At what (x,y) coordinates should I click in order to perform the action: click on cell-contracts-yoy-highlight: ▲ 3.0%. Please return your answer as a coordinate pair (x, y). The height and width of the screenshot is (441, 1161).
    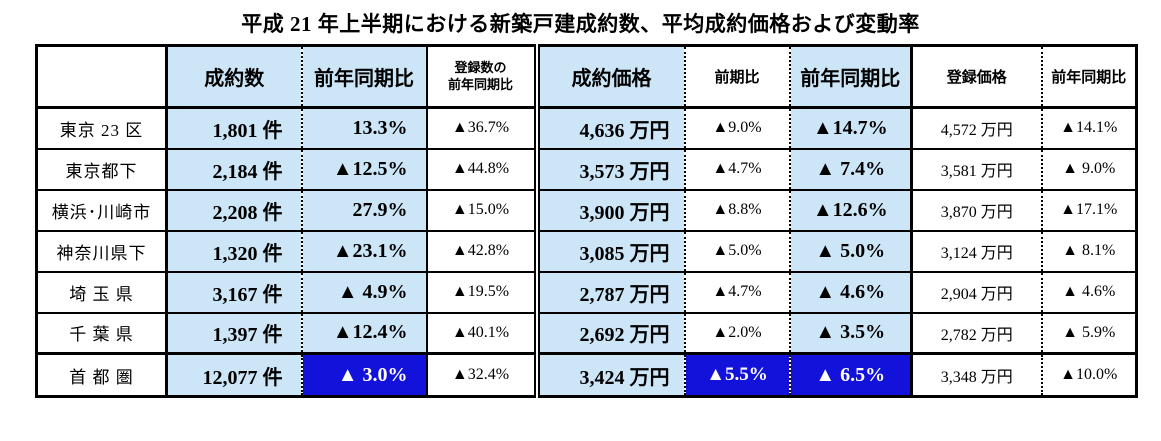
    Looking at the image, I should click on (364, 375).